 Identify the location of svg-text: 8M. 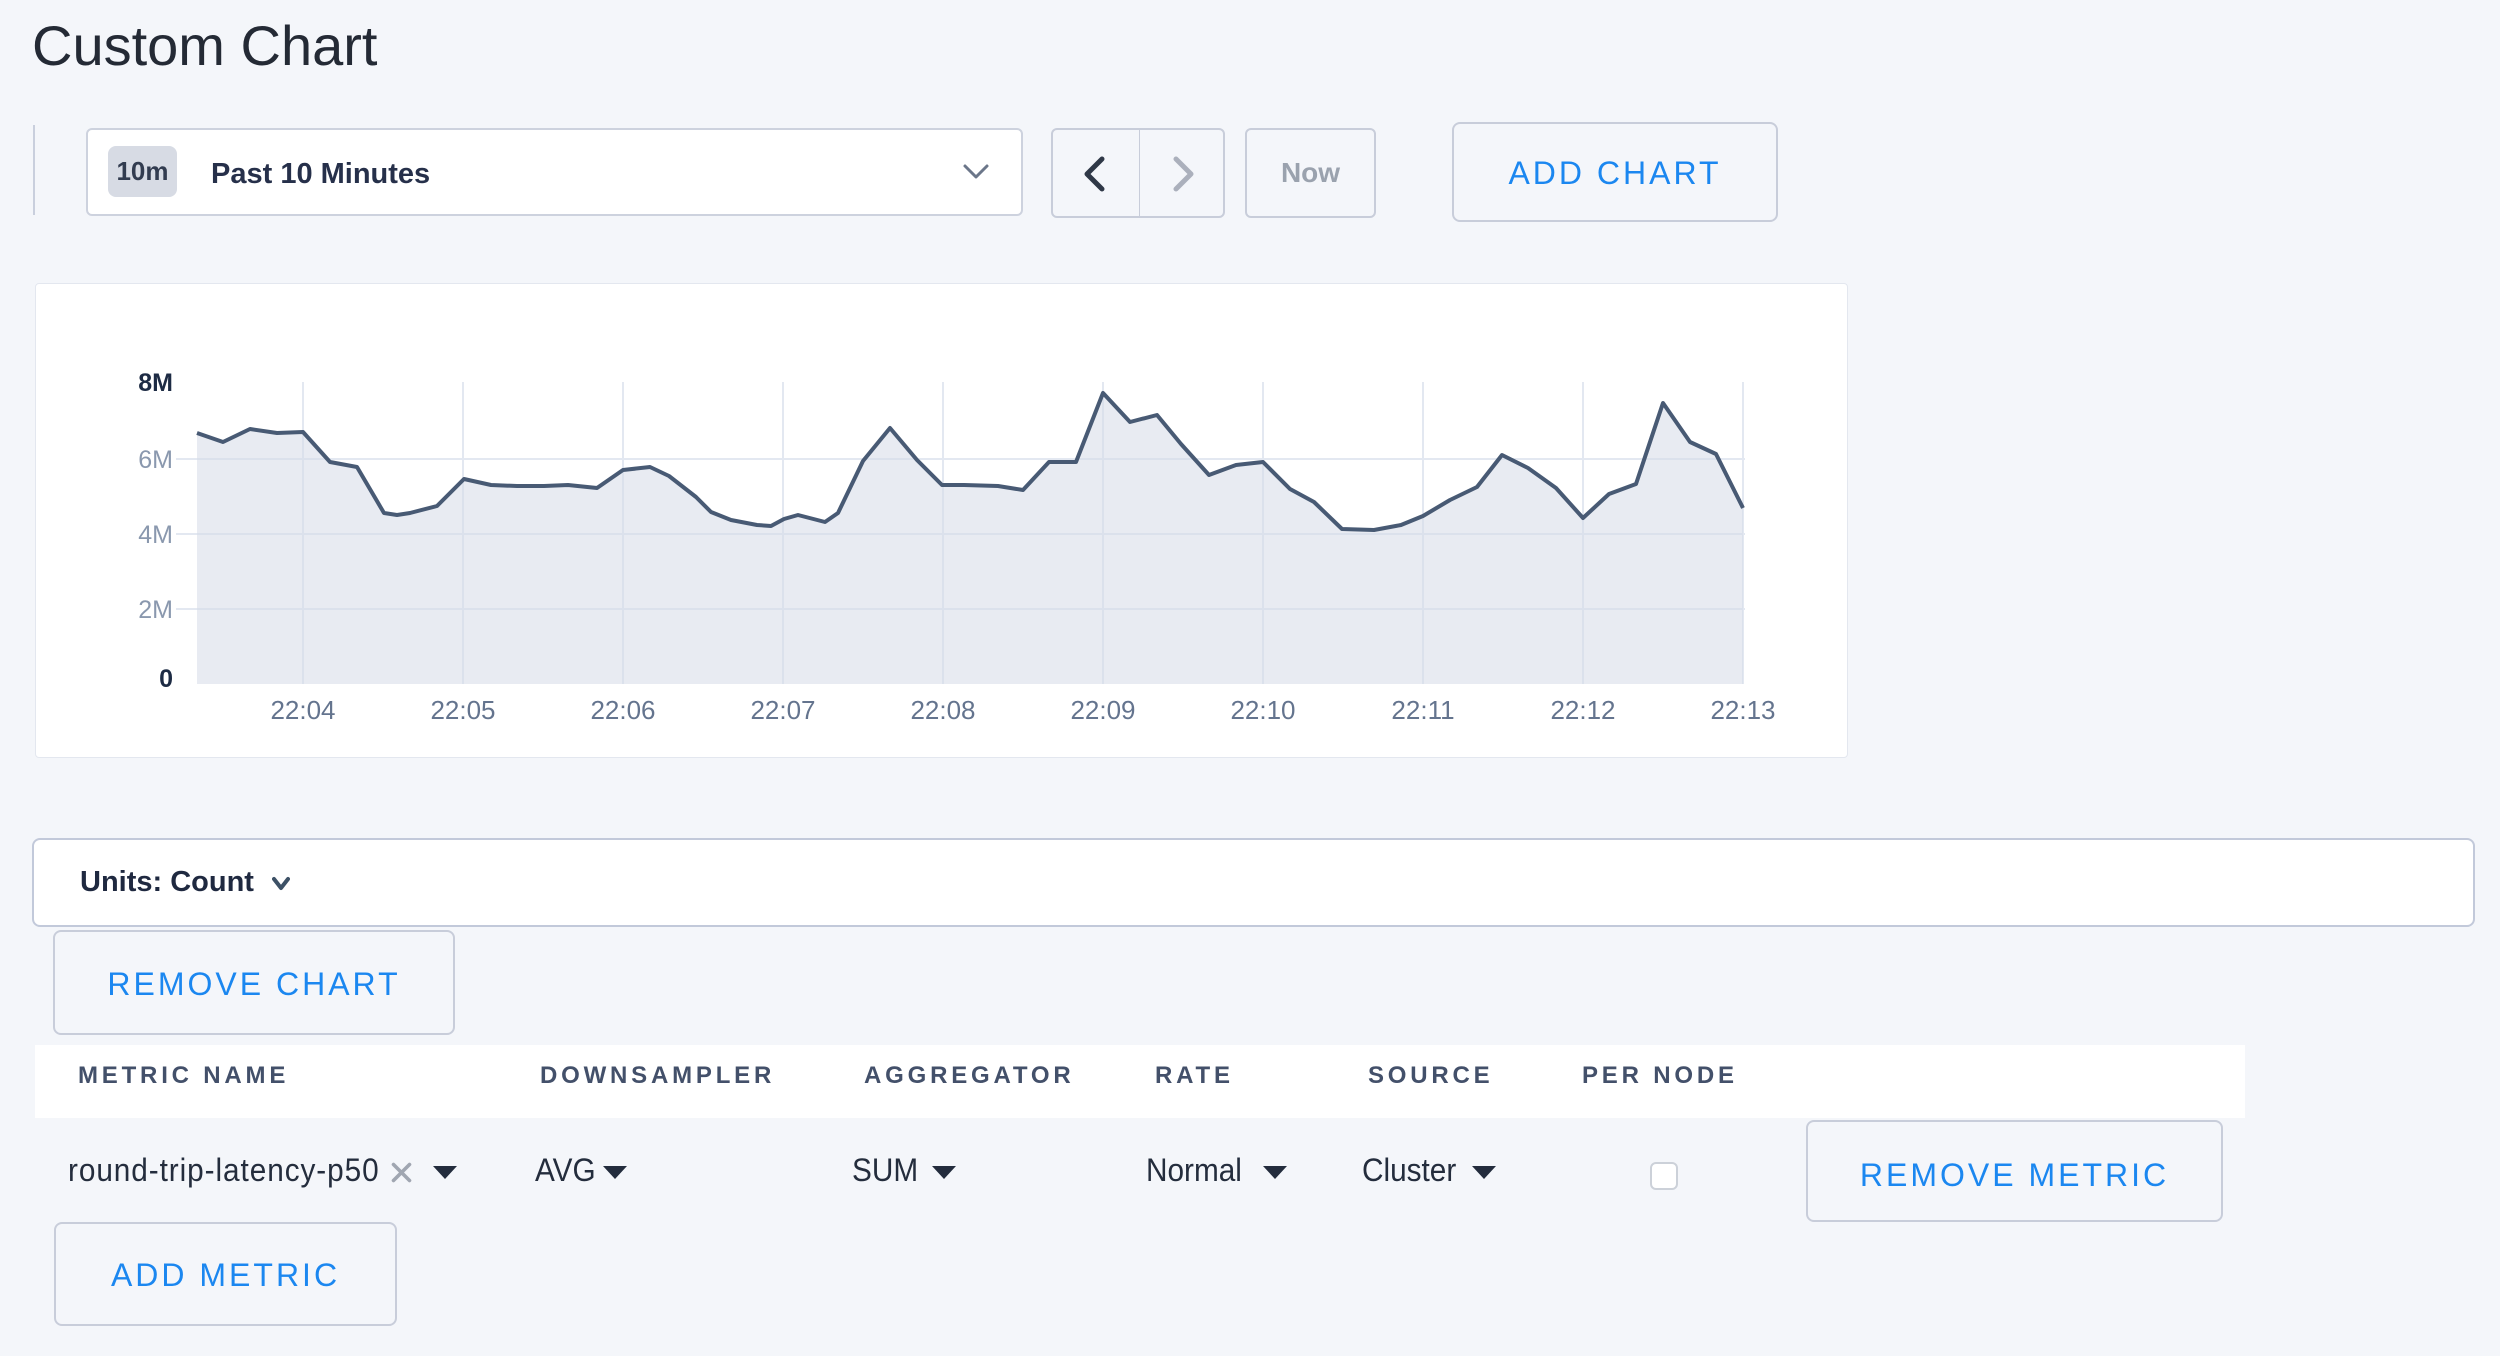
(155, 383).